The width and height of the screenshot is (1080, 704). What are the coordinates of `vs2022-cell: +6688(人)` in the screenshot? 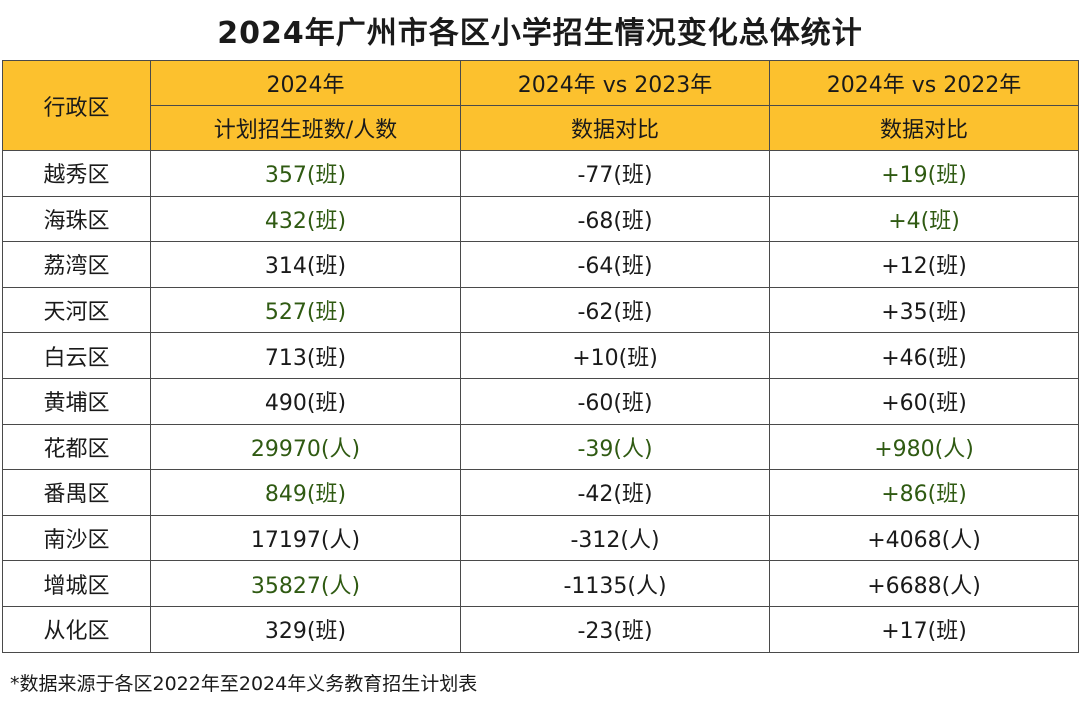 It's located at (924, 583).